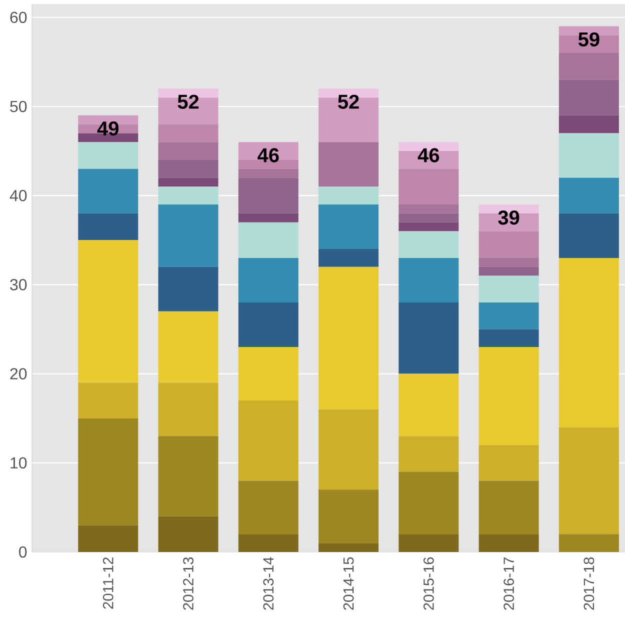  What do you see at coordinates (18, 463) in the screenshot?
I see `y-tick-label: 10` at bounding box center [18, 463].